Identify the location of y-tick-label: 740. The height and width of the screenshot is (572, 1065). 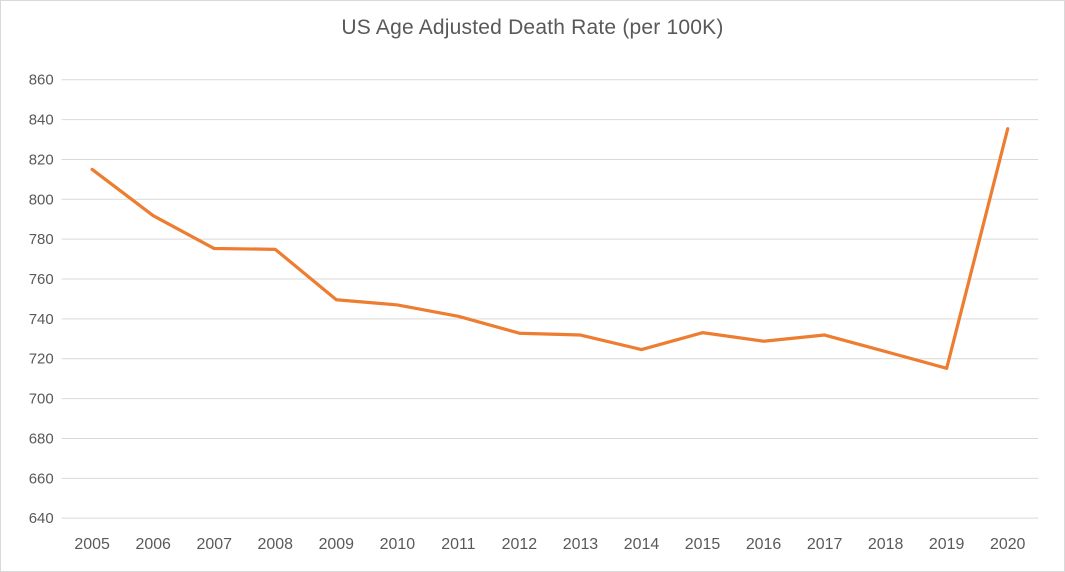
(41, 319).